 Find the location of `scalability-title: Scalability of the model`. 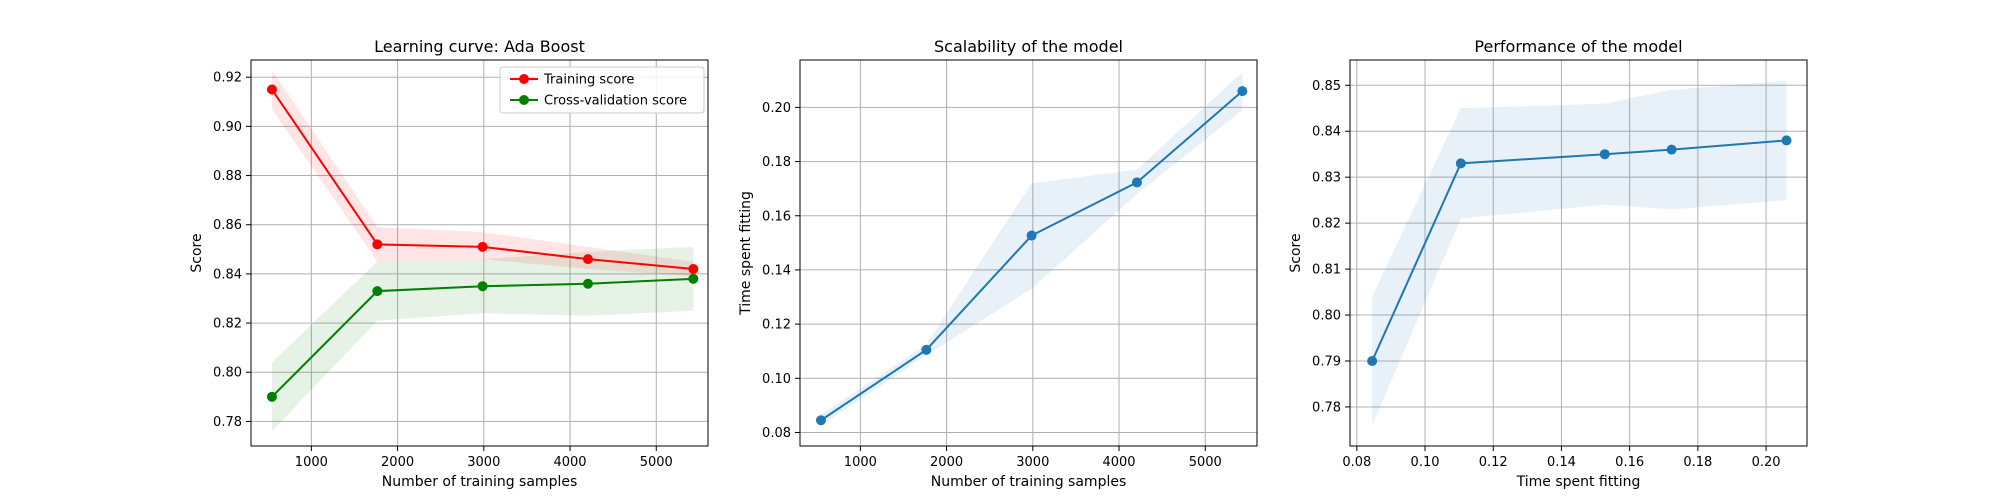

scalability-title: Scalability of the model is located at coordinates (1028, 46).